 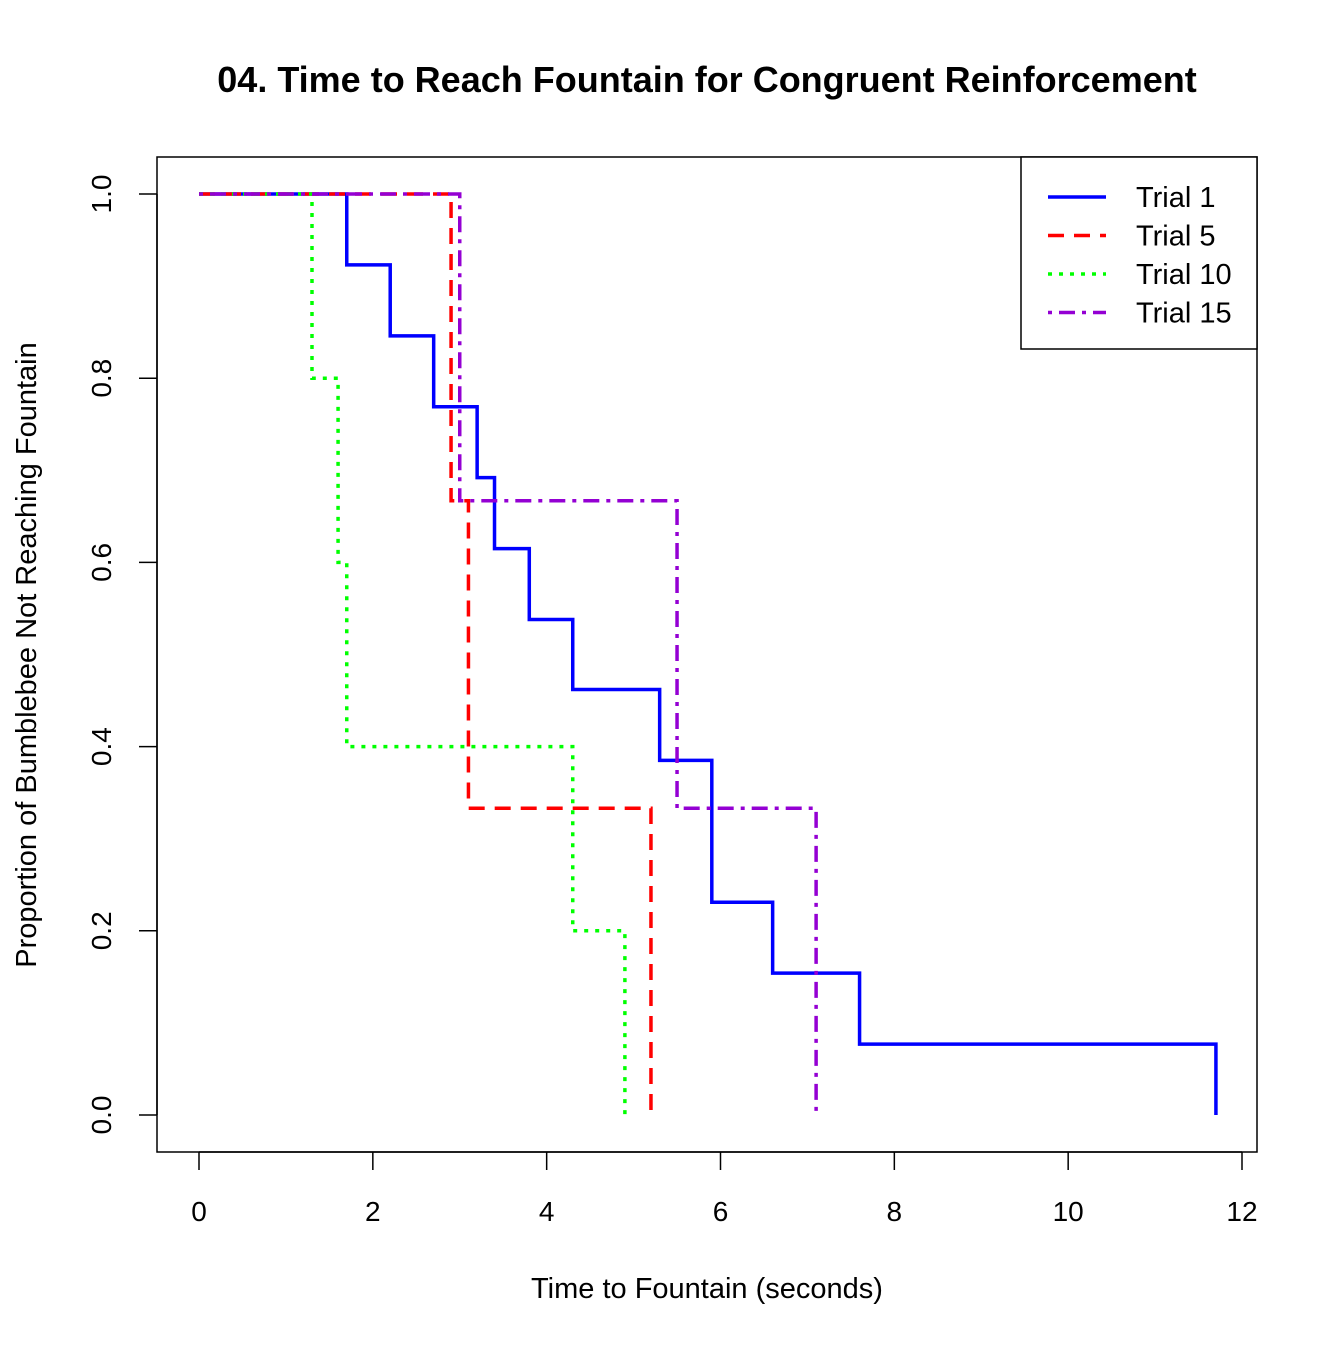 What do you see at coordinates (1176, 237) in the screenshot?
I see `legend-label: Trial 5` at bounding box center [1176, 237].